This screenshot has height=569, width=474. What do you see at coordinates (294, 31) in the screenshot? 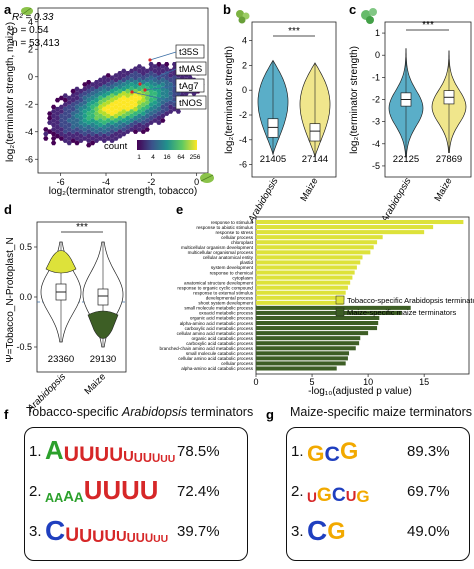
I see `panel-b-sig: ***` at bounding box center [294, 31].